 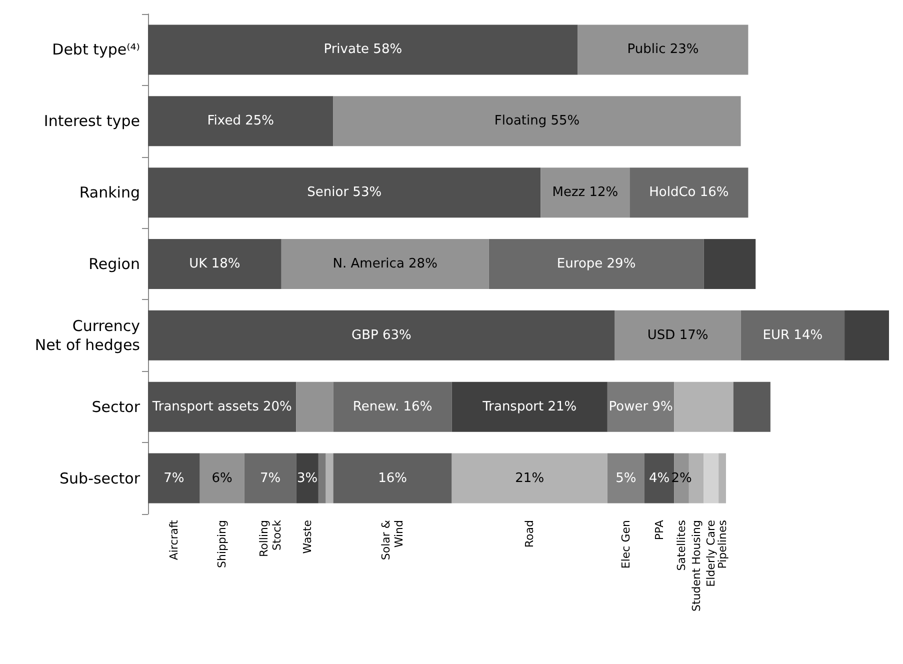 I want to click on data-label: USD 17%, so click(x=677, y=335).